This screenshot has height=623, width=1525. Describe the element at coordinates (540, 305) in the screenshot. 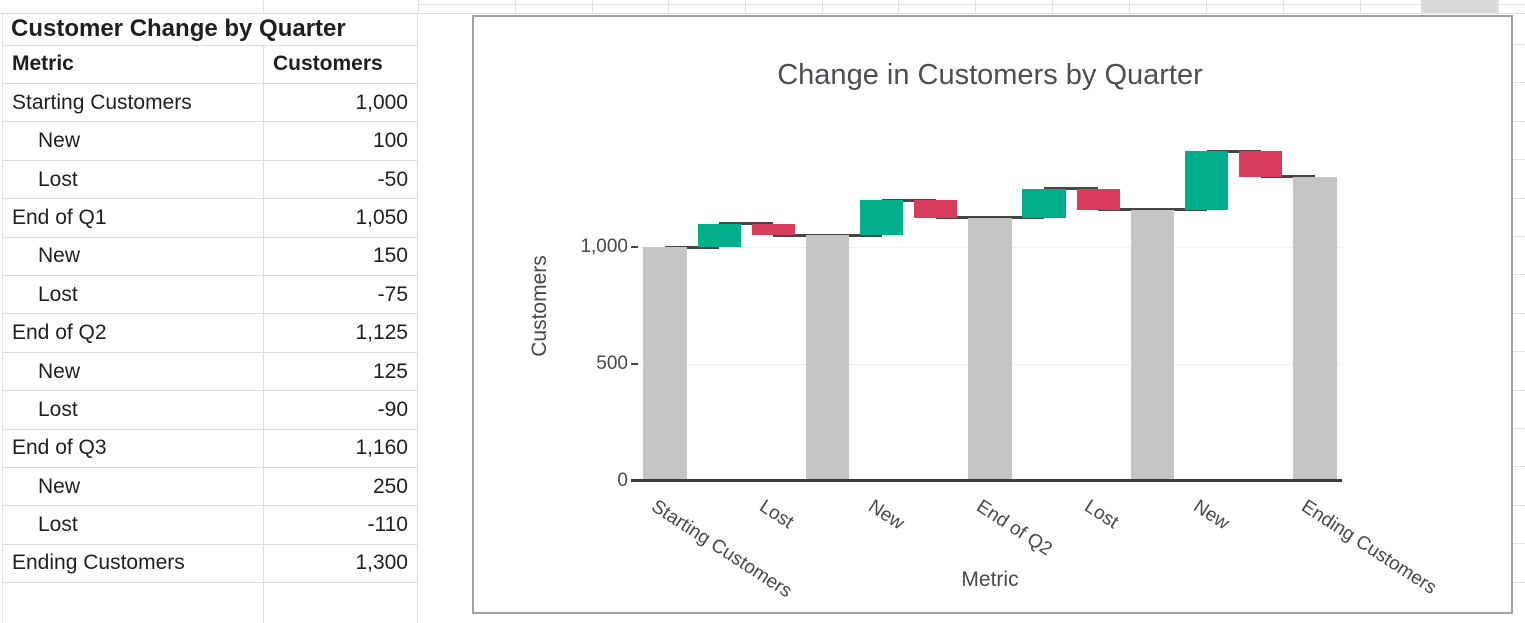

I see `y-axis-title: Customers` at that location.